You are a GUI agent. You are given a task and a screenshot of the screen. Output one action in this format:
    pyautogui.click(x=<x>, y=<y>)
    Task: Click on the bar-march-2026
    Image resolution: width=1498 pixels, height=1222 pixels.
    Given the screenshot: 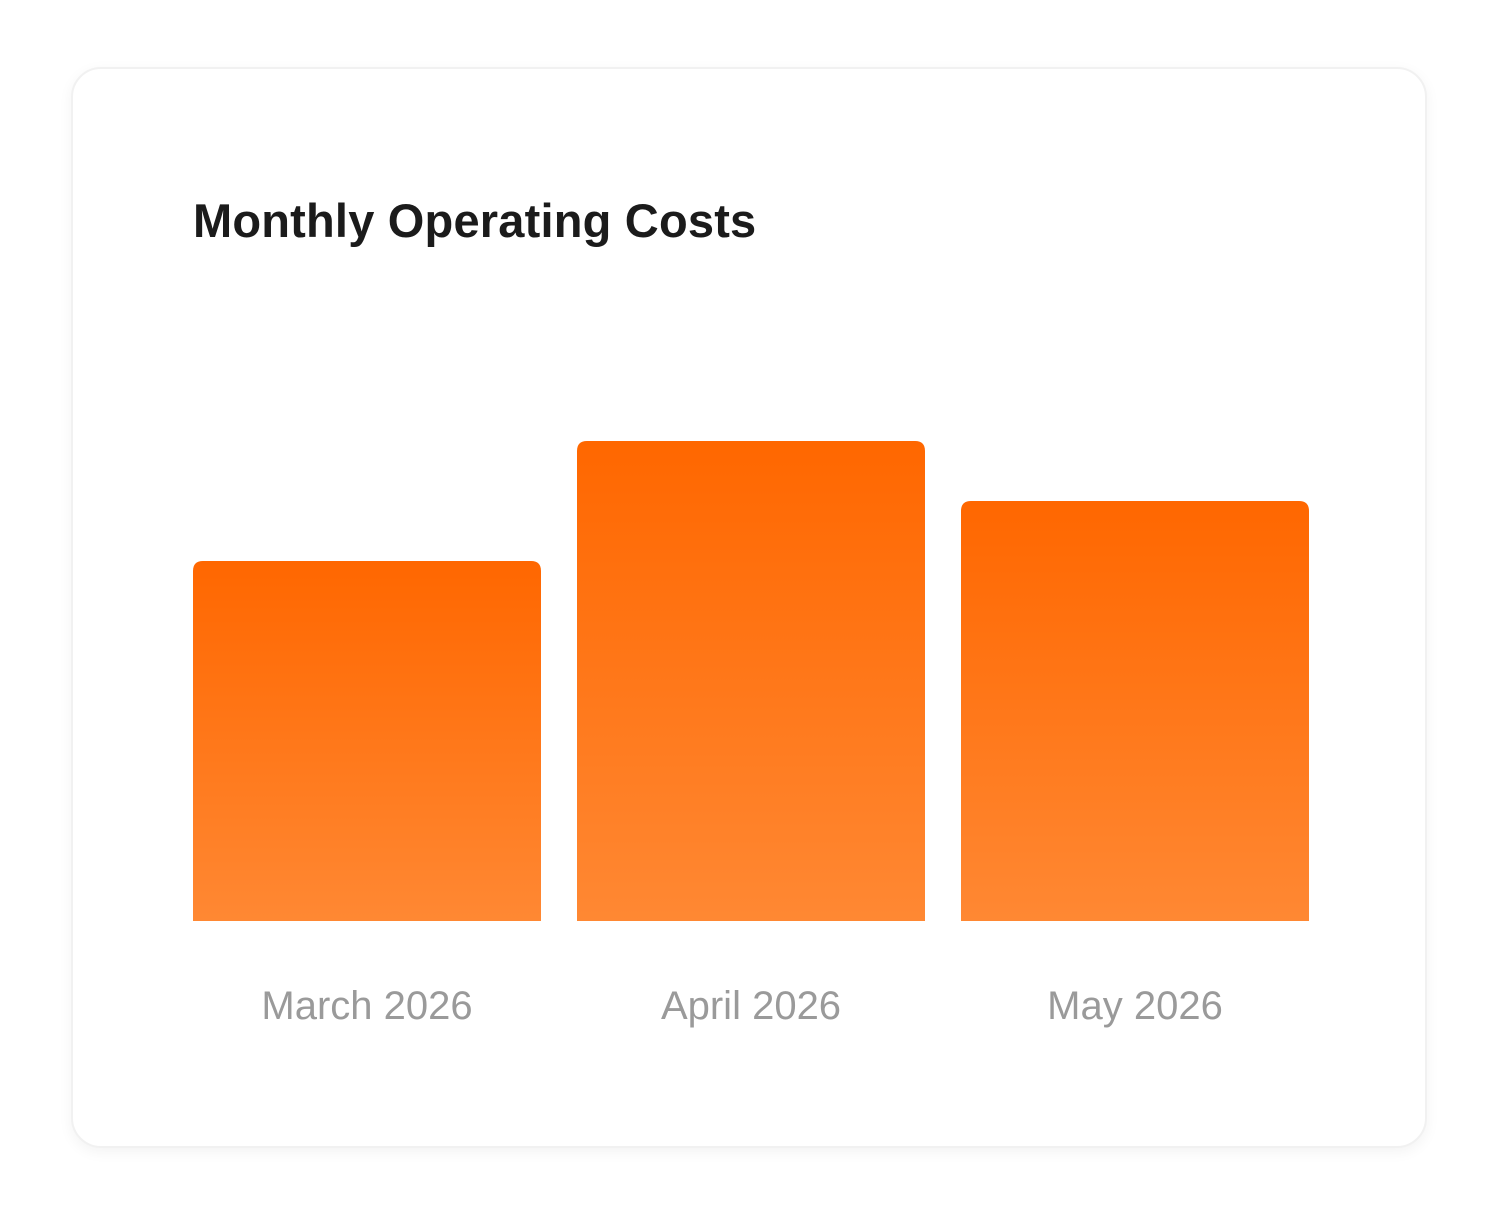 What is the action you would take?
    pyautogui.click(x=367, y=741)
    